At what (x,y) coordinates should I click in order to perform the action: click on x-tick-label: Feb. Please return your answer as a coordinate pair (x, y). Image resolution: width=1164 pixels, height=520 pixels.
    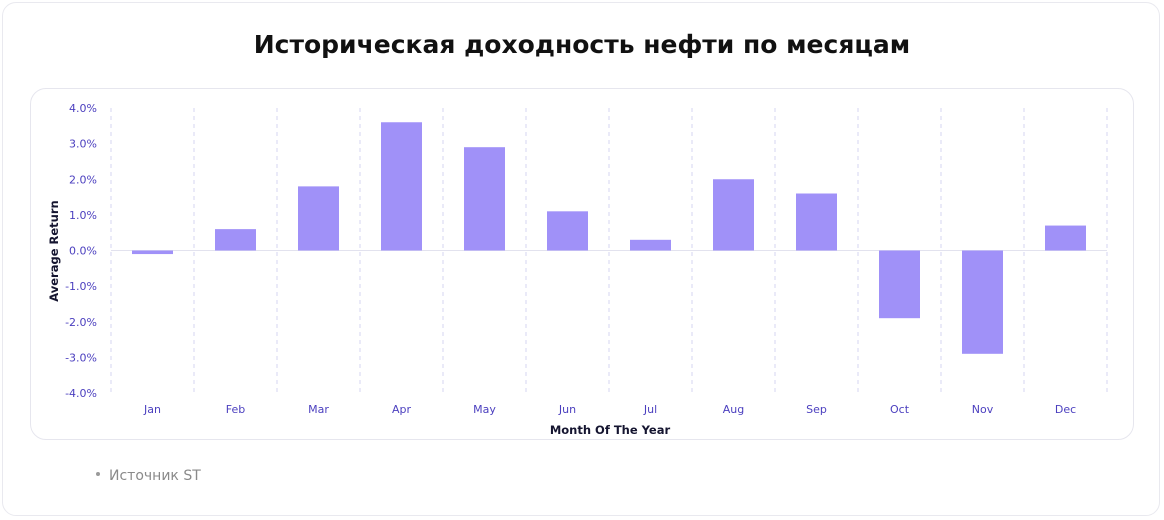
    Looking at the image, I should click on (235, 409).